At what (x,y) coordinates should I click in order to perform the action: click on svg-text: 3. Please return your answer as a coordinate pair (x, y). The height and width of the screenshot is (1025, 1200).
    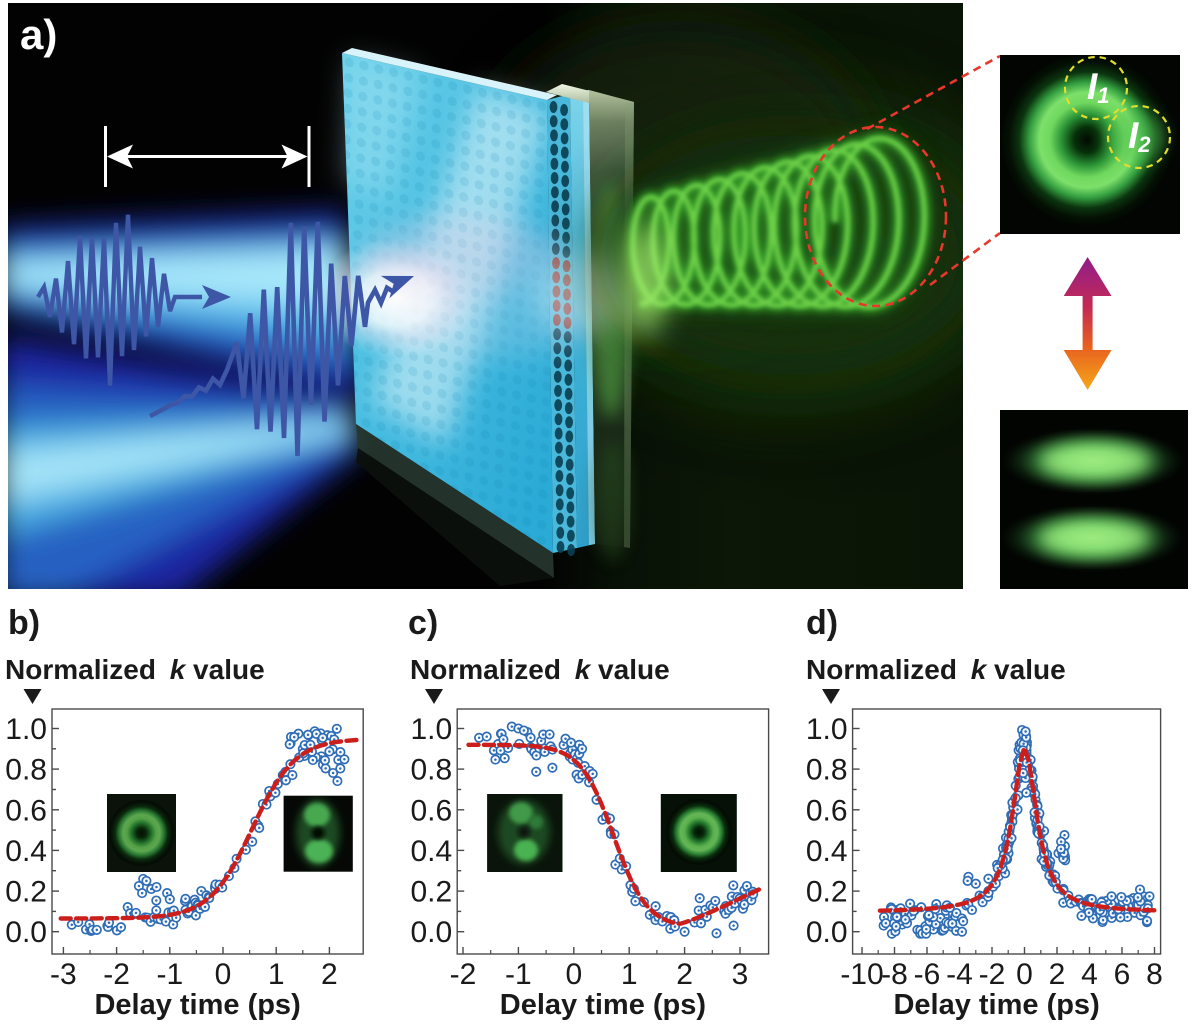
    Looking at the image, I should click on (740, 974).